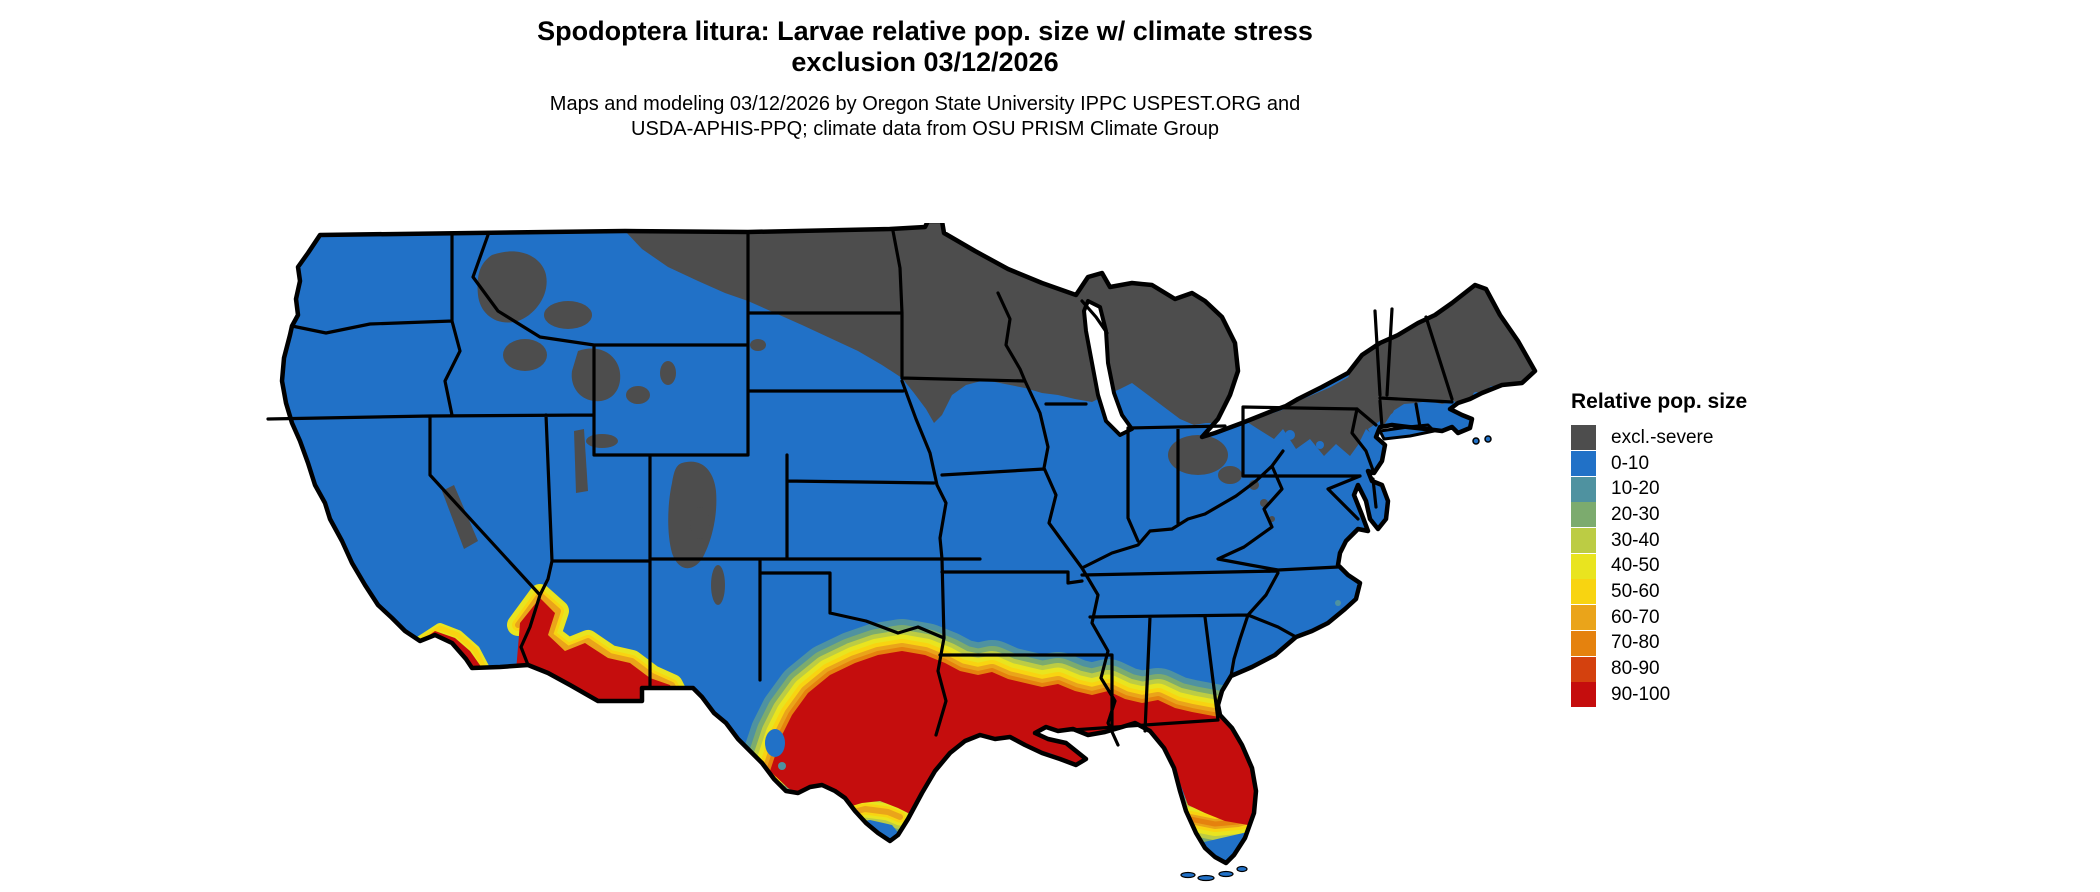 The width and height of the screenshot is (2100, 892). What do you see at coordinates (1635, 591) in the screenshot?
I see `legend-label: 50-60` at bounding box center [1635, 591].